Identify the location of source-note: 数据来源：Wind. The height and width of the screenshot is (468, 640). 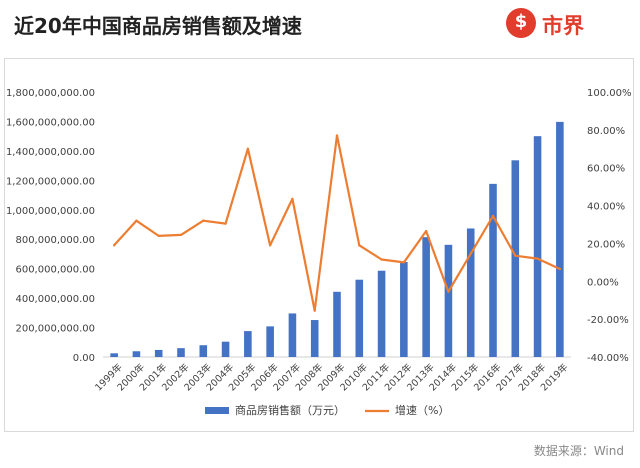
(578, 451).